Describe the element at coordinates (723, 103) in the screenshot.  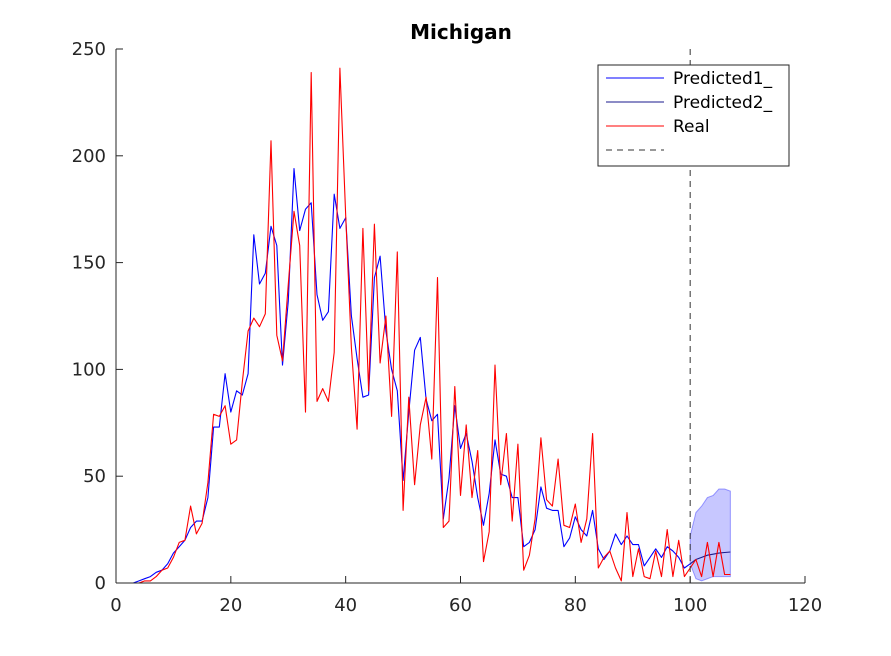
I see `legend-label-1: Predicted2_` at that location.